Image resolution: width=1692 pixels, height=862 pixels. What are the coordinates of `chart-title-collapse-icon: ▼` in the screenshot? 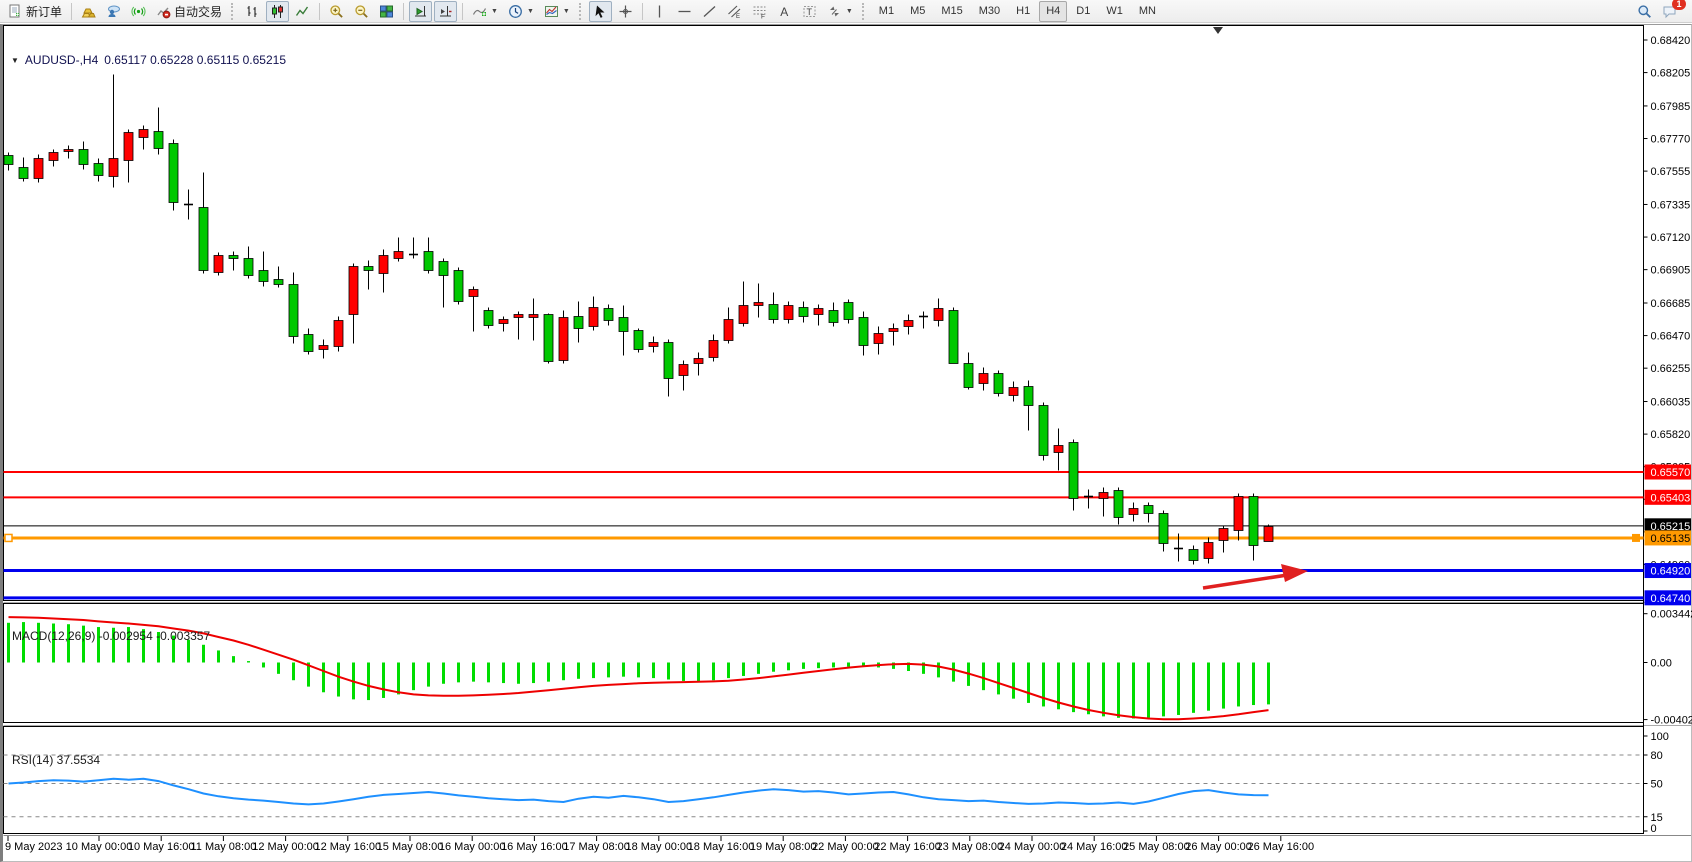 It's located at (15, 60).